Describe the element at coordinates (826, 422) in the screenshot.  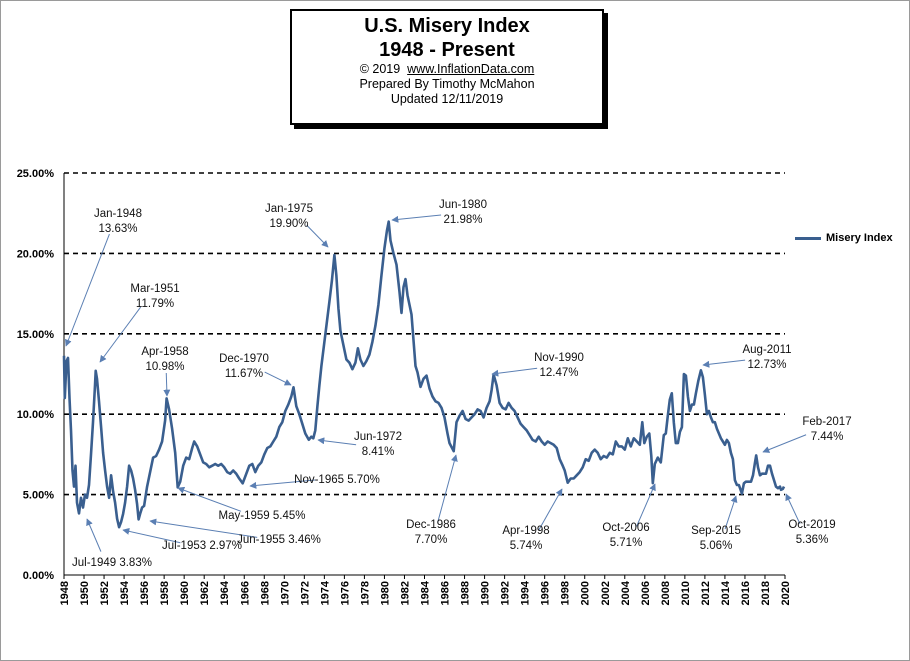
I see `annotation-date: Feb-2017` at that location.